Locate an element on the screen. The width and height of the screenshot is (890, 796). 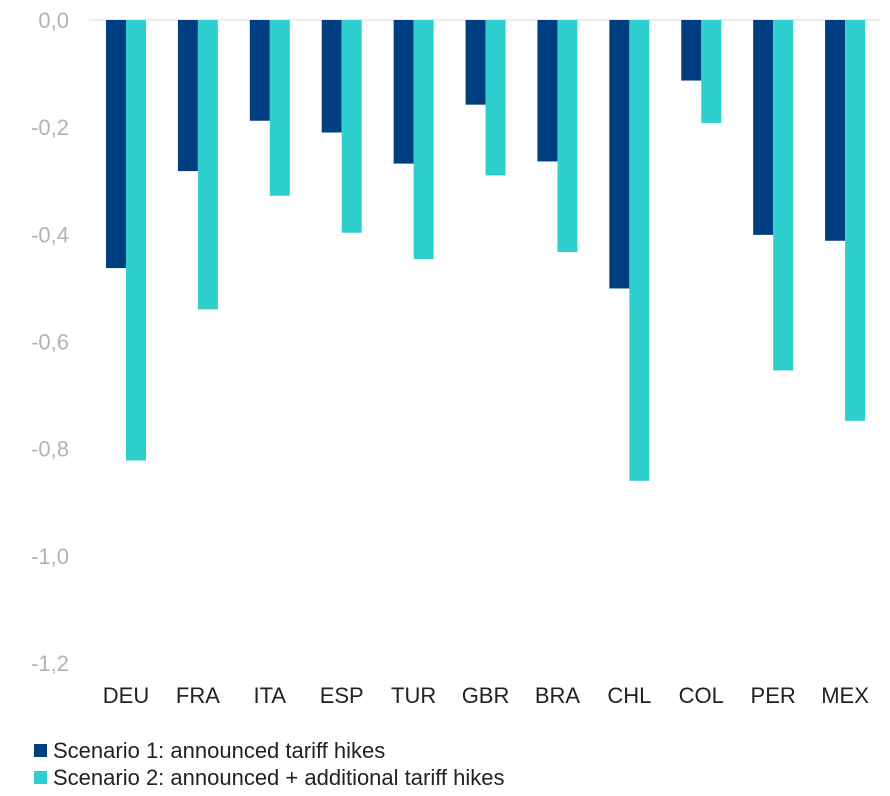
y-tick-label: -0,8 is located at coordinates (50, 449).